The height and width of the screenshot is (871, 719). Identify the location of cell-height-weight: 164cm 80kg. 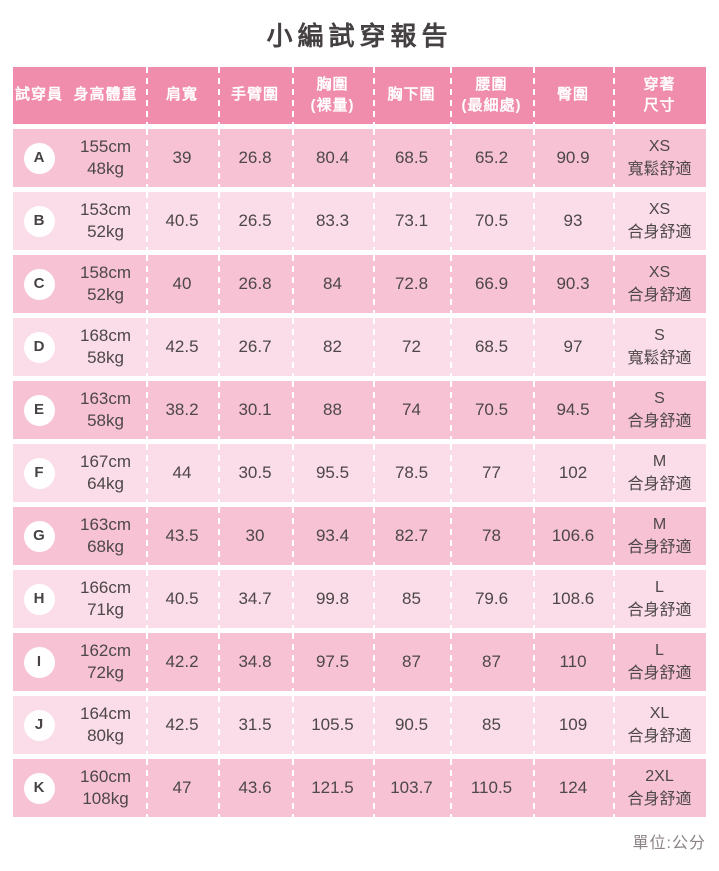
(105, 725).